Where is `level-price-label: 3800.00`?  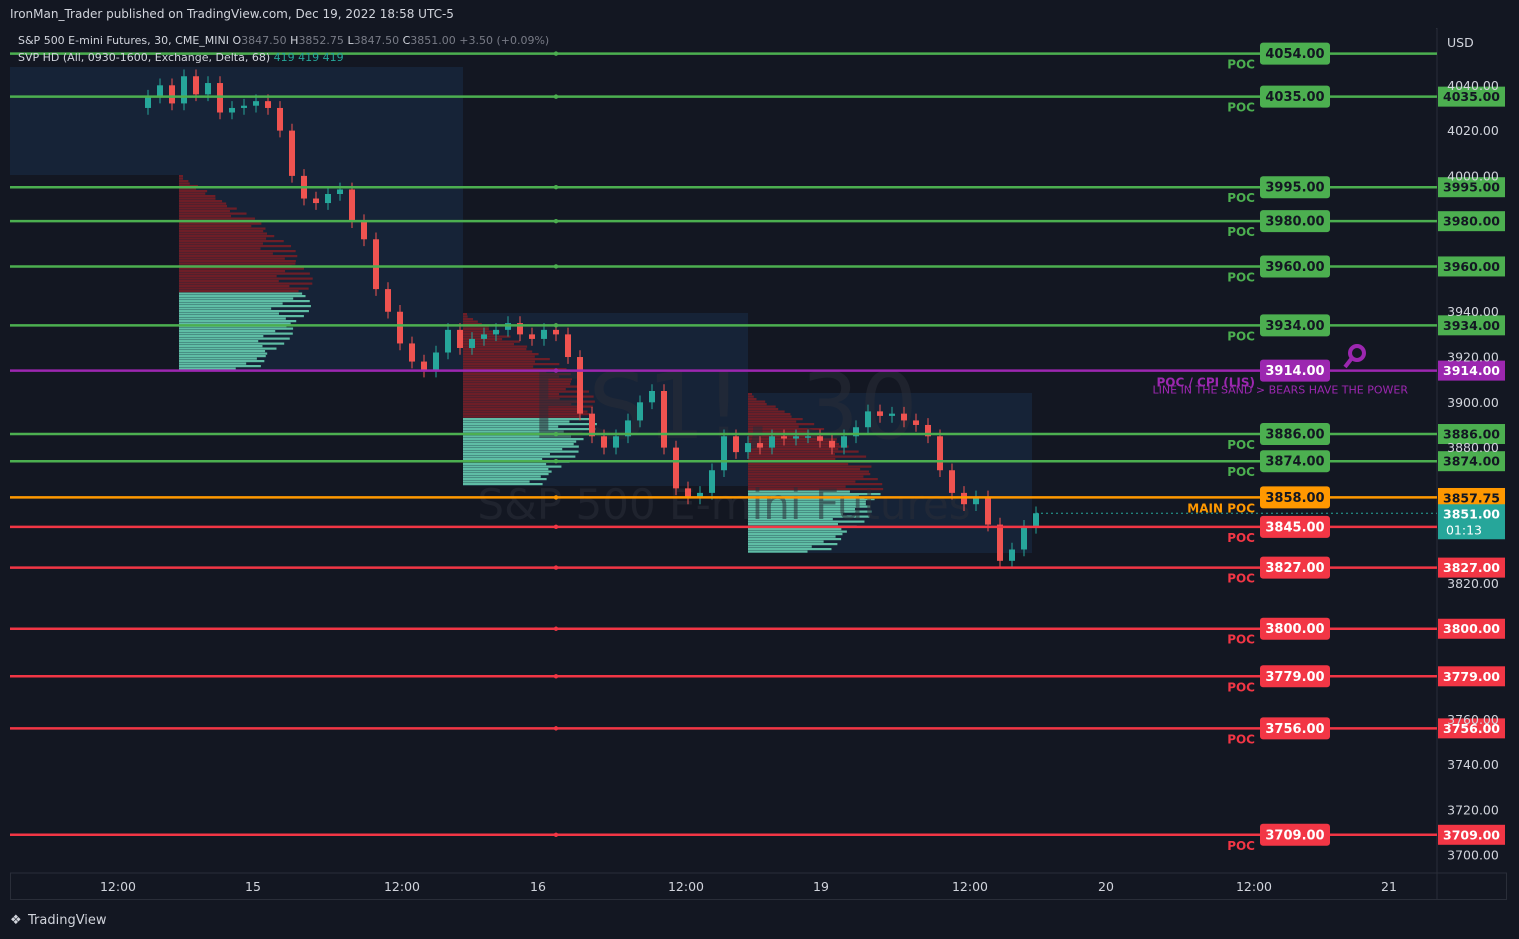
level-price-label: 3800.00 is located at coordinates (1294, 629).